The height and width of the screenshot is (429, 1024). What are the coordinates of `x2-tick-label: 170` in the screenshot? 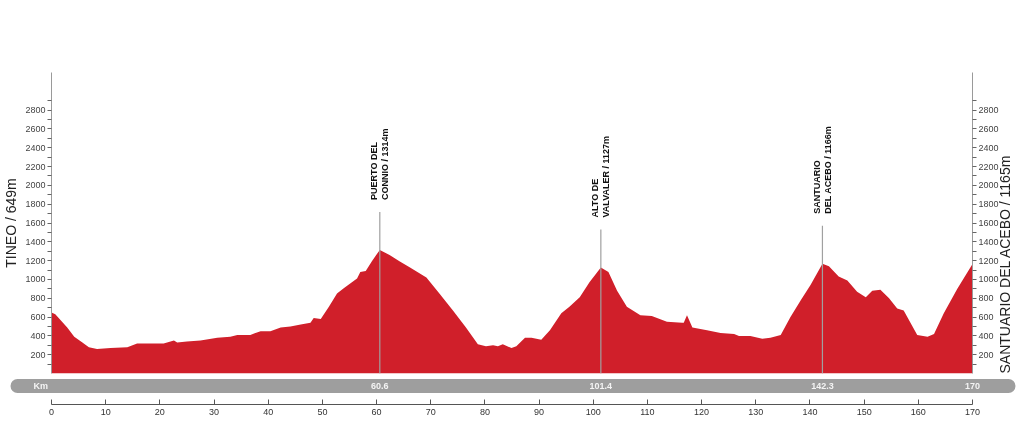 It's located at (972, 386).